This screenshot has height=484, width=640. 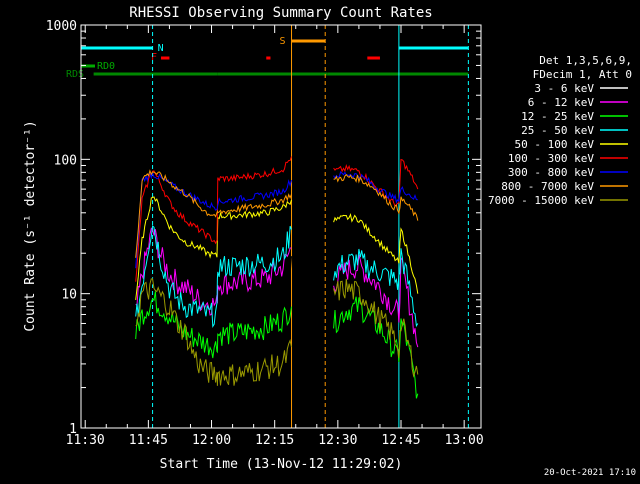 I want to click on footer-date: 20-Oct-2021 17:10, so click(x=590, y=473).